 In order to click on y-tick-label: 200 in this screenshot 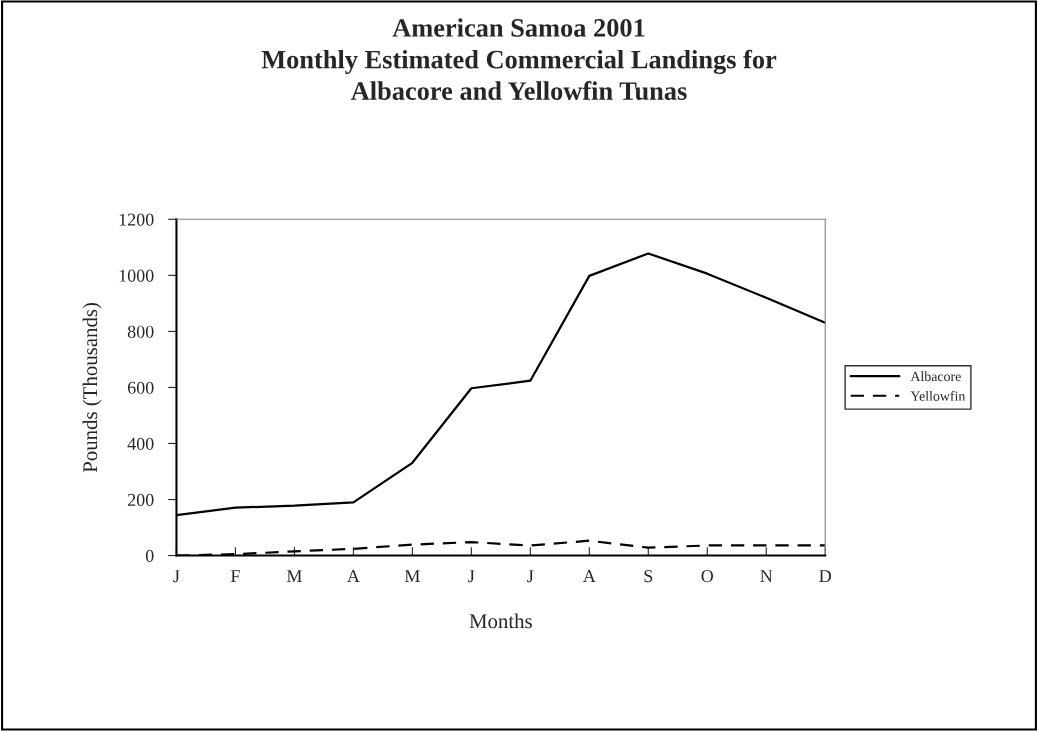, I will do `click(140, 499)`.